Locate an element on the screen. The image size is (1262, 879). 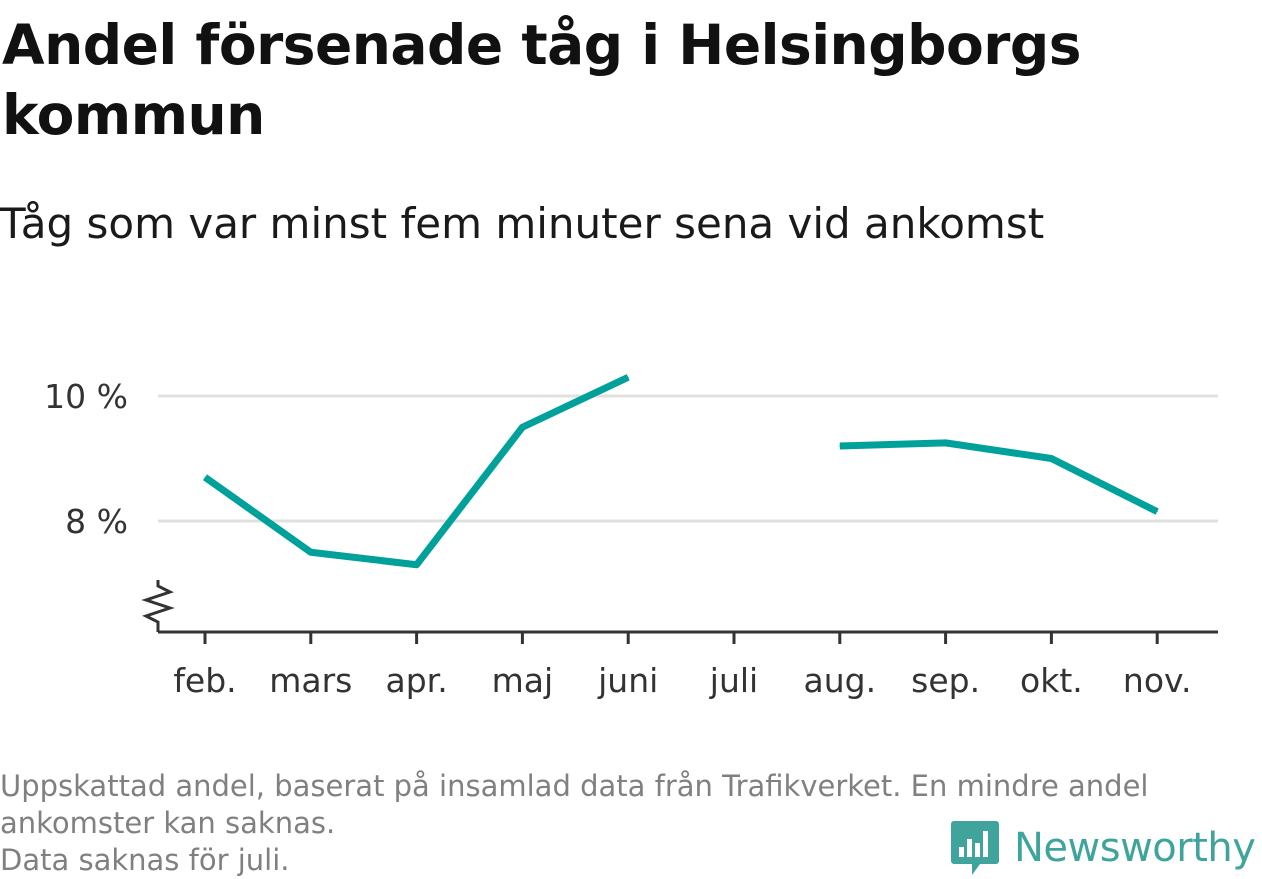
x-tick-label: apr. is located at coordinates (416, 680).